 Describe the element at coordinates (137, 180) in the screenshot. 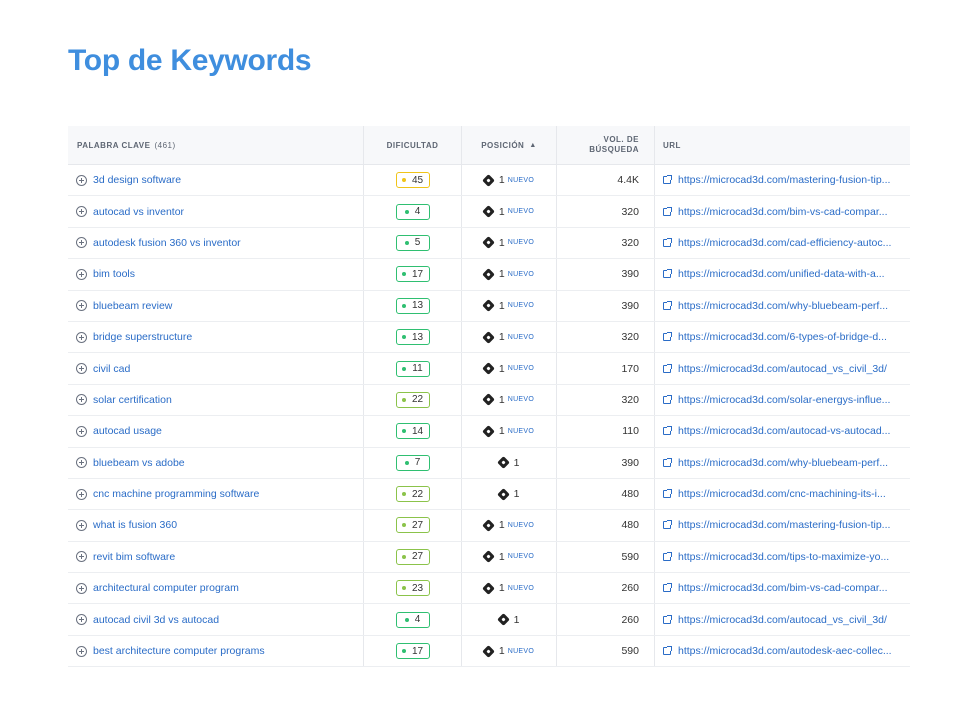

I see `keyword-link: 3d design software` at that location.